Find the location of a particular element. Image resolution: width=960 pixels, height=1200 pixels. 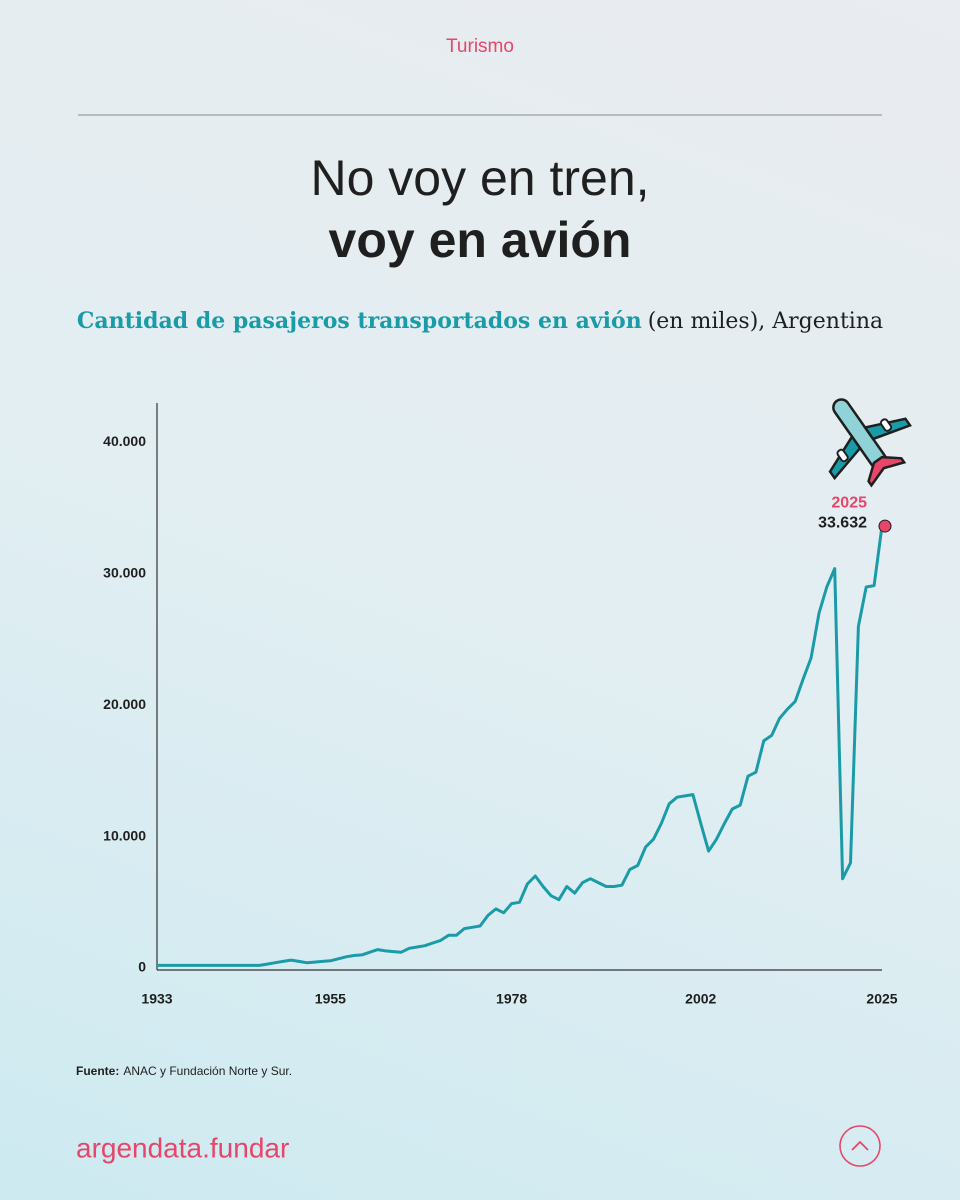

highlight-value: 33.632 is located at coordinates (842, 522).